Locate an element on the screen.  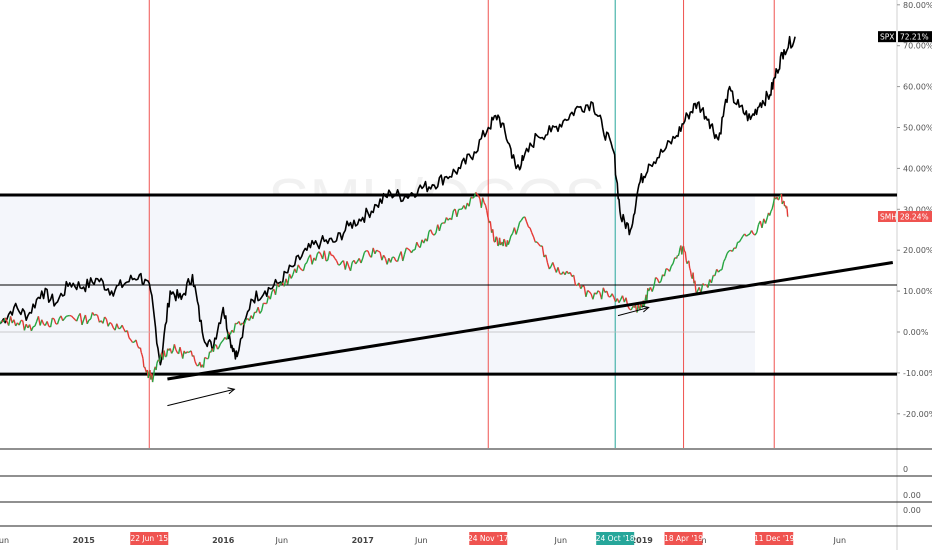
event-badge-label: 22 Jun '15 is located at coordinates (149, 538).